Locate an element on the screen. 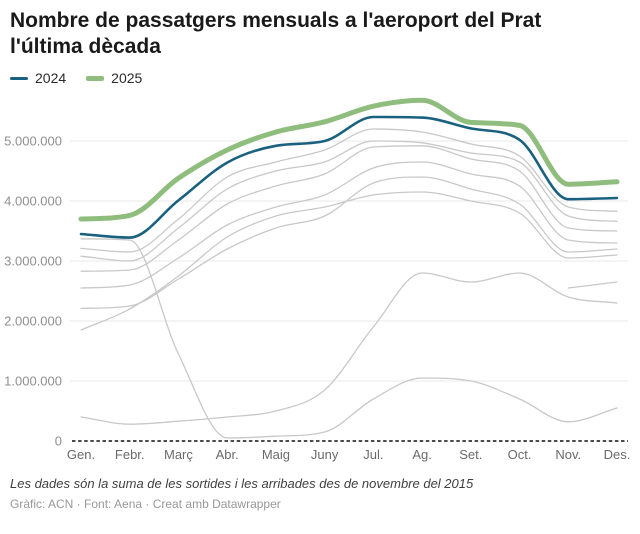 The width and height of the screenshot is (640, 534). legend-item-2024: 2024 is located at coordinates (38, 78).